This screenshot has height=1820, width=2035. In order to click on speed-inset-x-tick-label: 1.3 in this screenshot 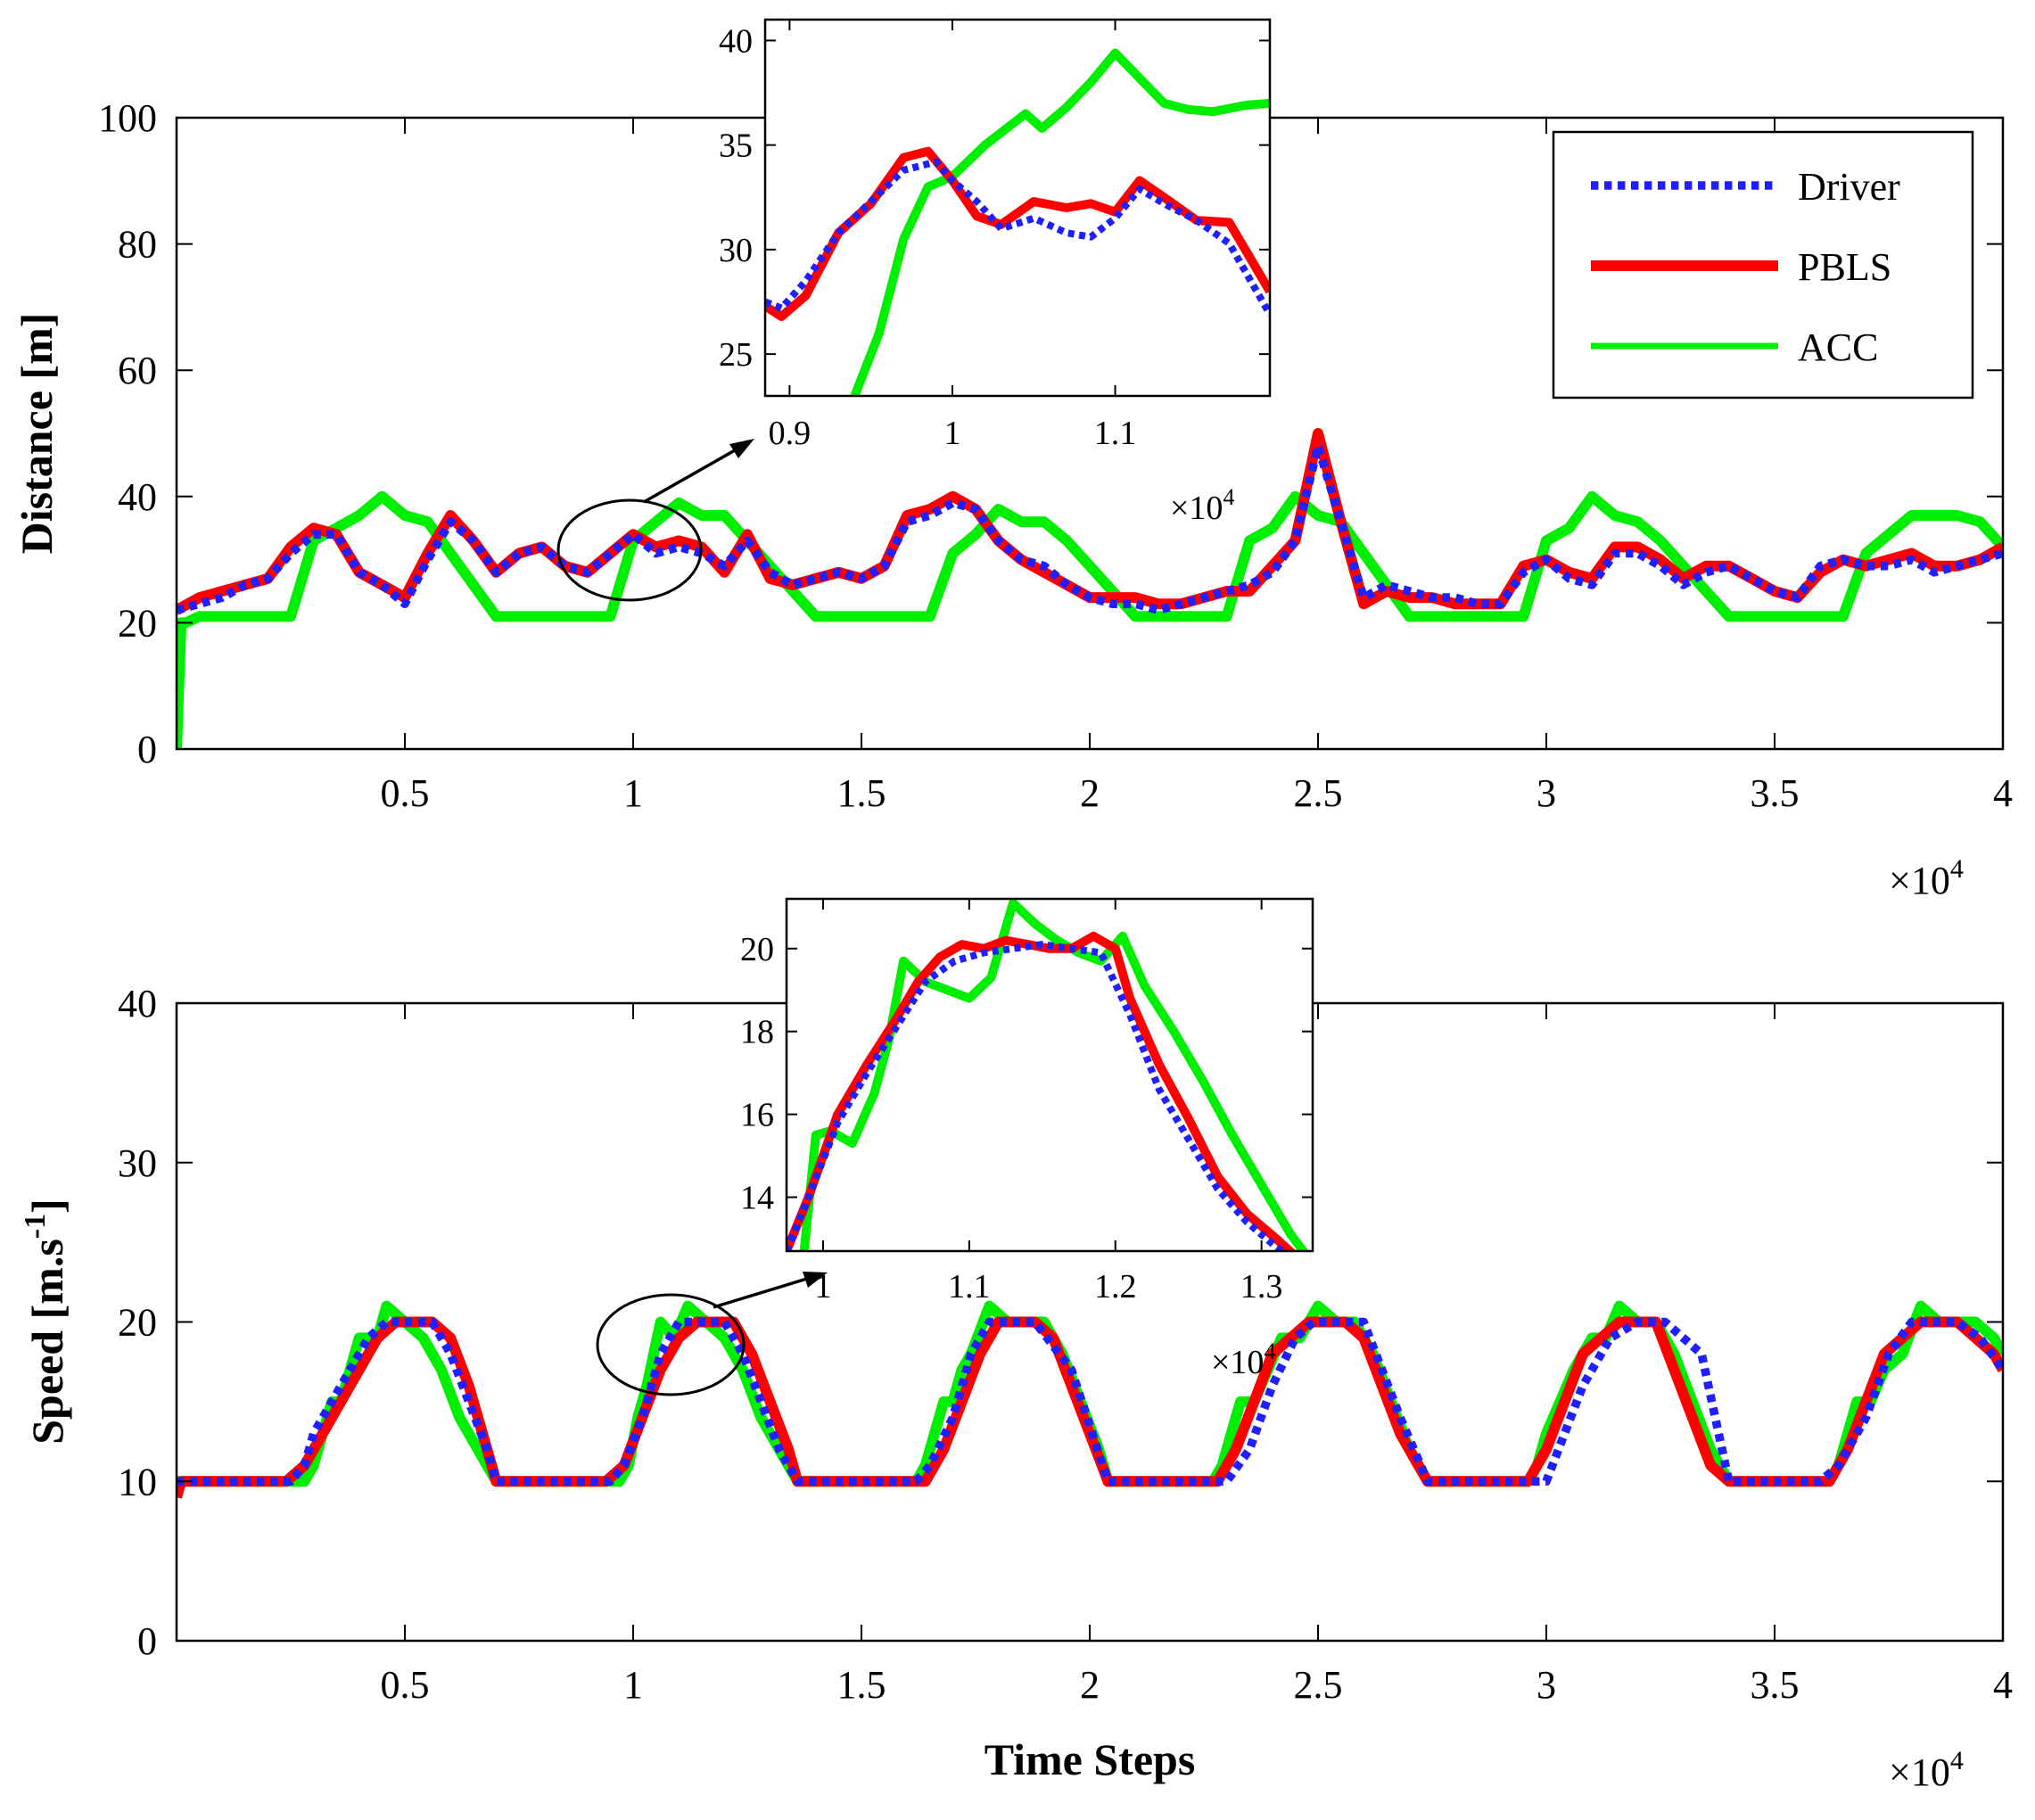, I will do `click(1261, 1286)`.